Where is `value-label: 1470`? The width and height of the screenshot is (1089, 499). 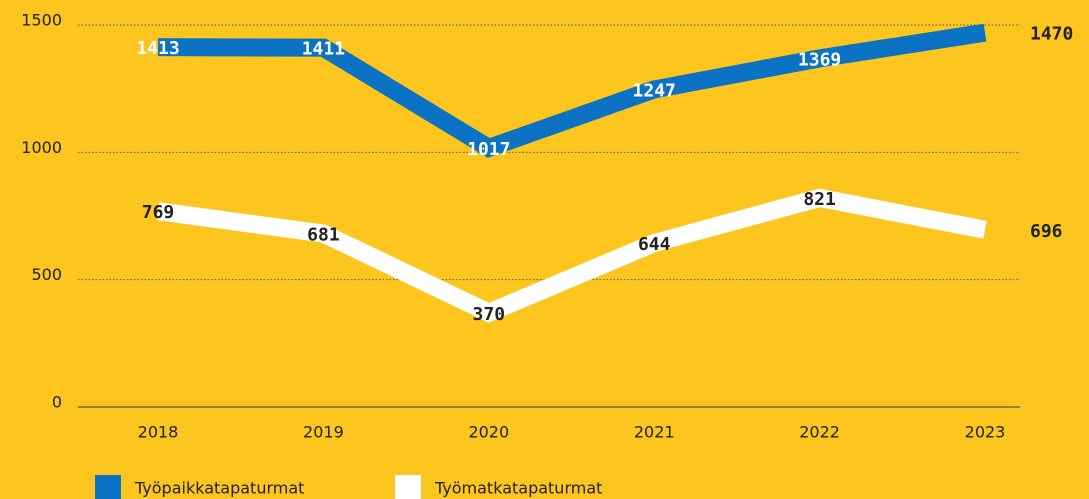
value-label: 1470 is located at coordinates (1051, 34).